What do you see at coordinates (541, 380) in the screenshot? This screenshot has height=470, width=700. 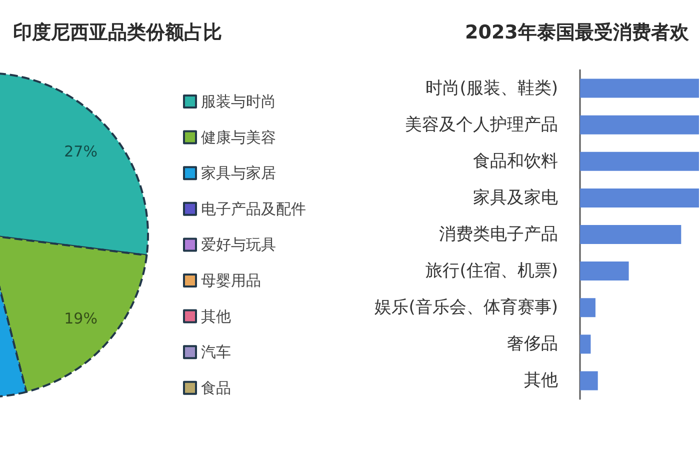 I see `y-tick-label: 其他` at bounding box center [541, 380].